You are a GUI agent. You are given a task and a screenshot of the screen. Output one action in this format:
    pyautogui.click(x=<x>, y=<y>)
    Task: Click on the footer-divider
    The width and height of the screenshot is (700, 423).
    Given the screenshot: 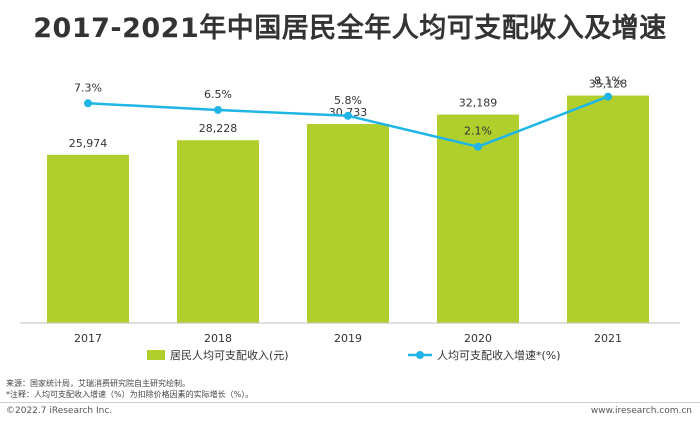 What is the action you would take?
    pyautogui.click(x=350, y=402)
    